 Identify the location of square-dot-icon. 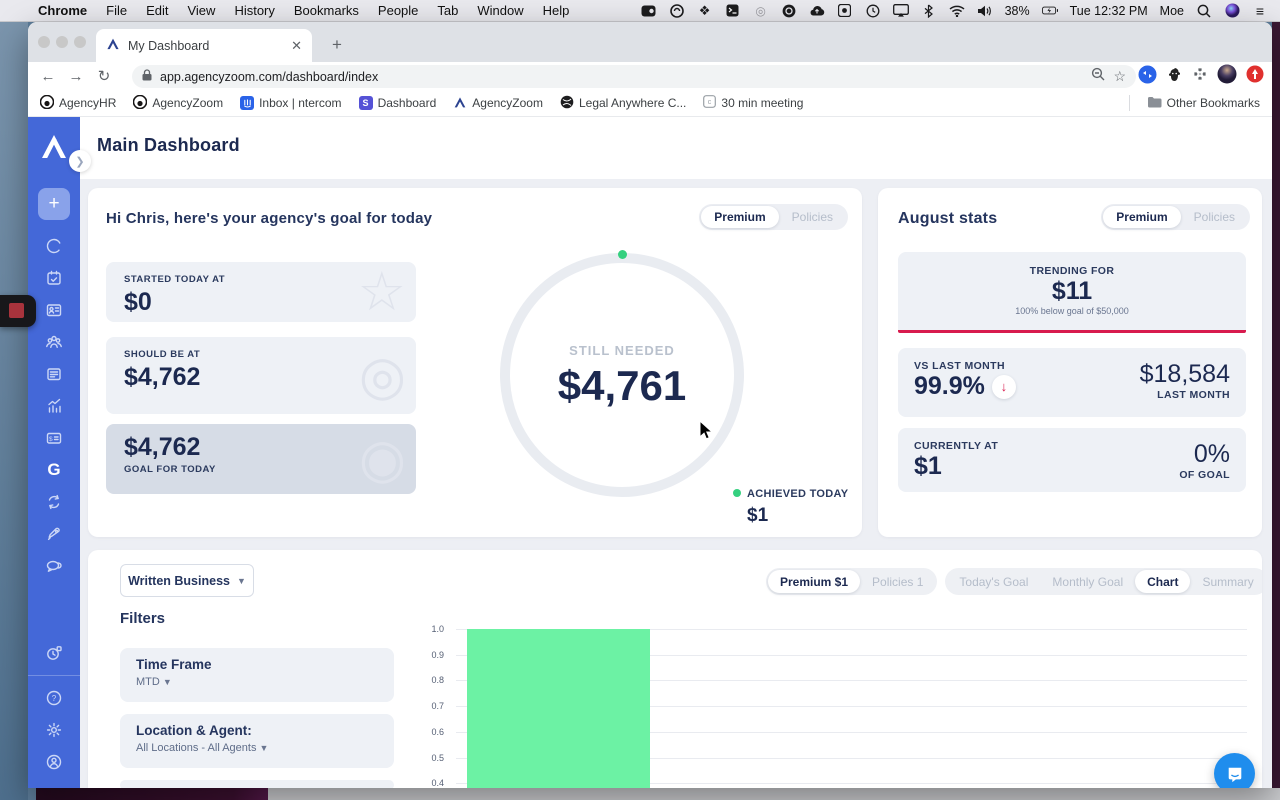
(845, 11).